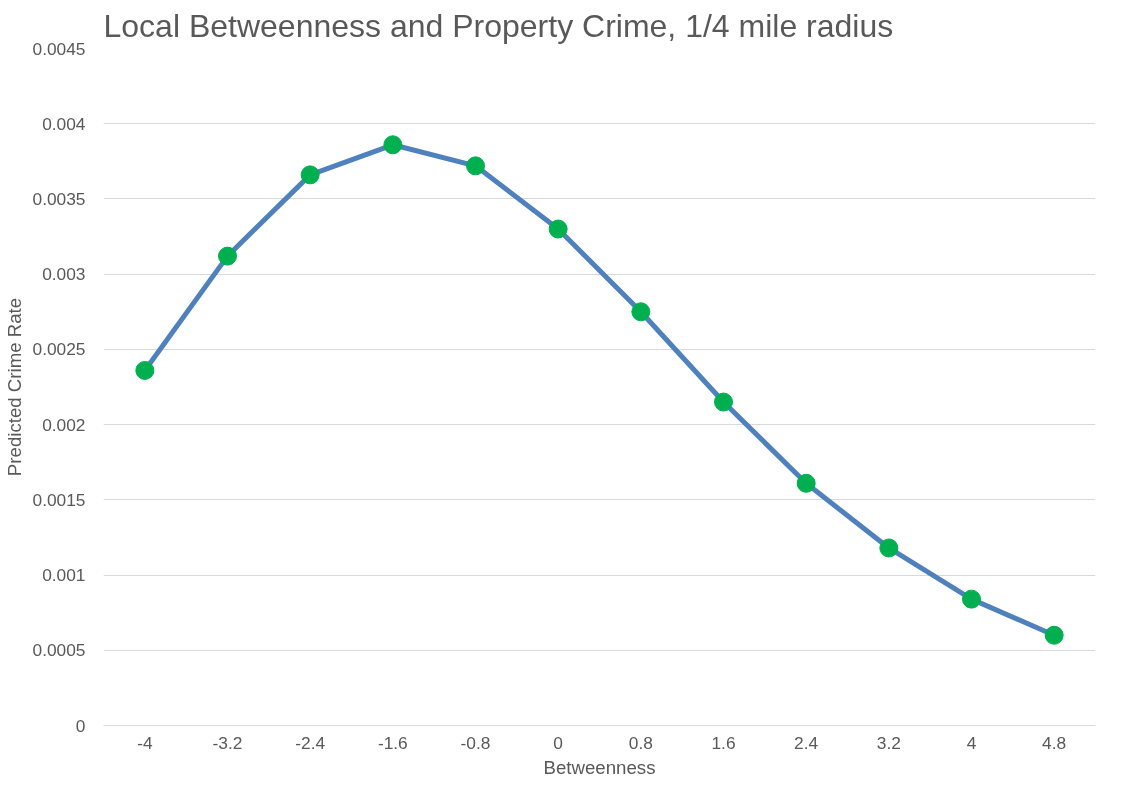 The image size is (1123, 796). I want to click on y-tick-label: 0.0015, so click(59, 499).